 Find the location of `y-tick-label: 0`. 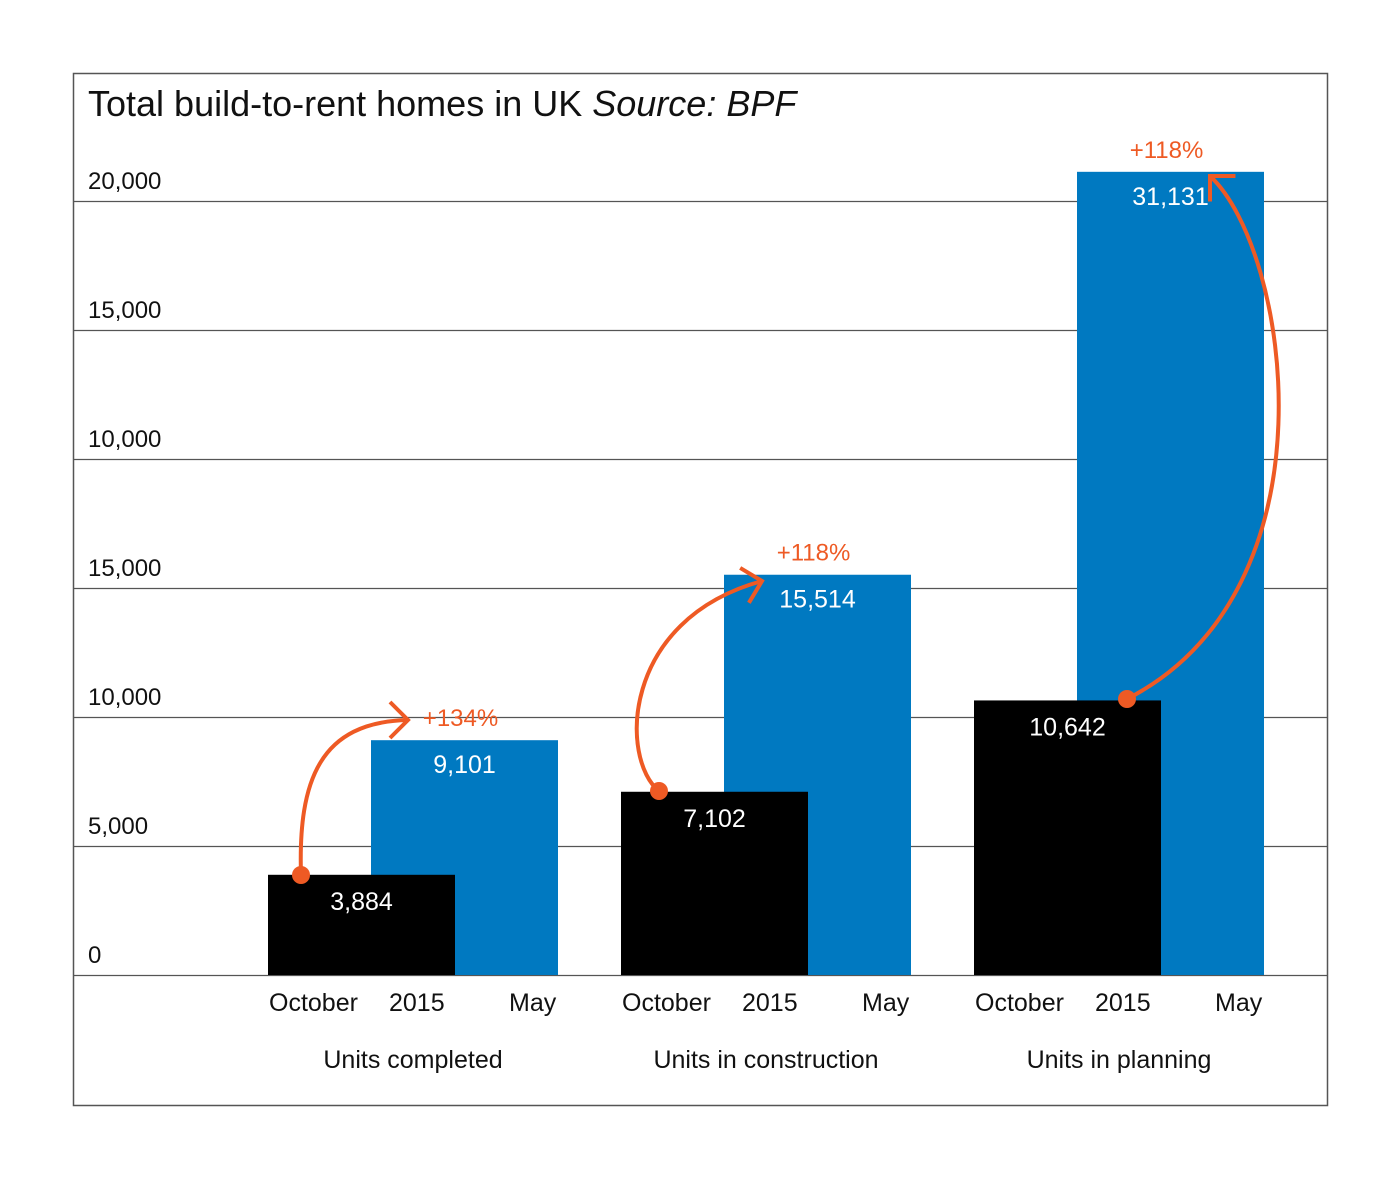

y-tick-label: 0 is located at coordinates (94, 955).